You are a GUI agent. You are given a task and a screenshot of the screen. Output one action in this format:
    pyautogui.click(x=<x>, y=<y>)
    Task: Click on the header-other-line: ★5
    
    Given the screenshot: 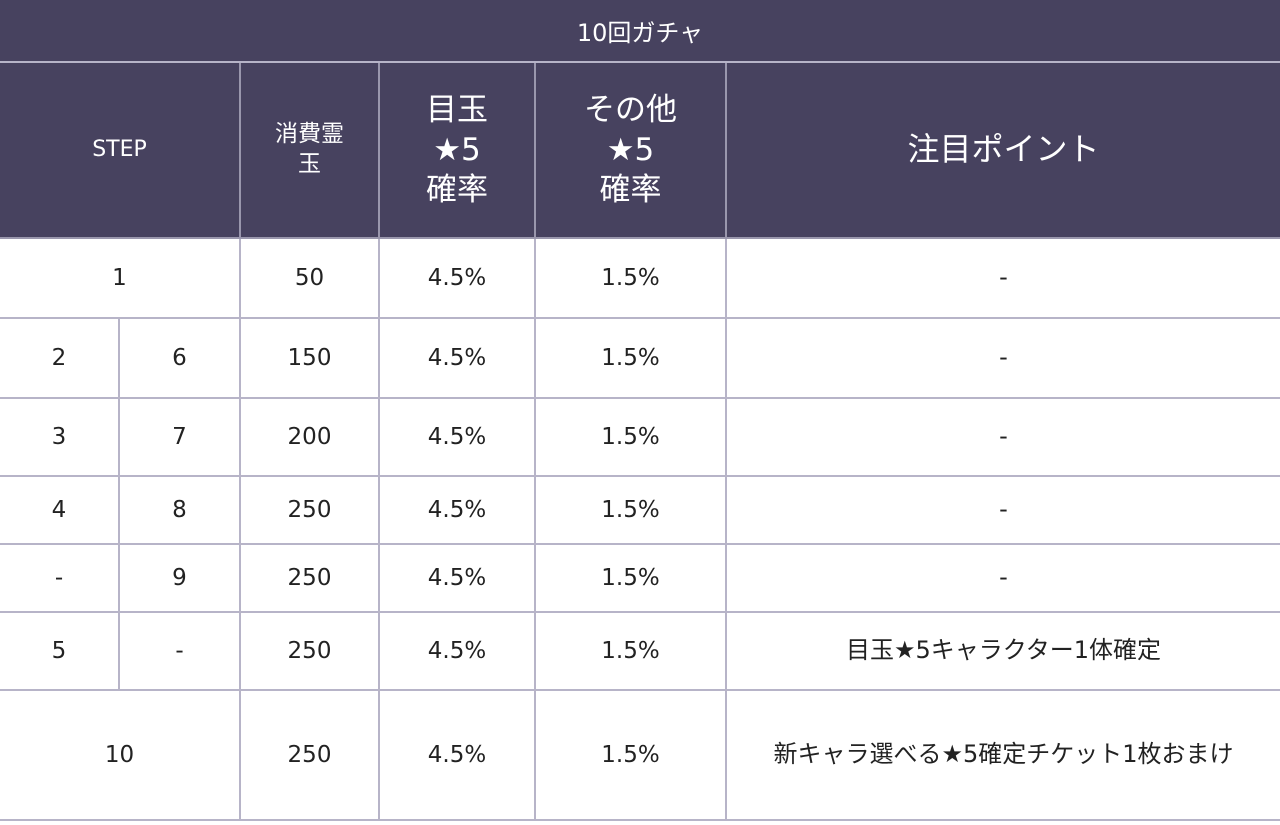 What is the action you would take?
    pyautogui.click(x=630, y=149)
    